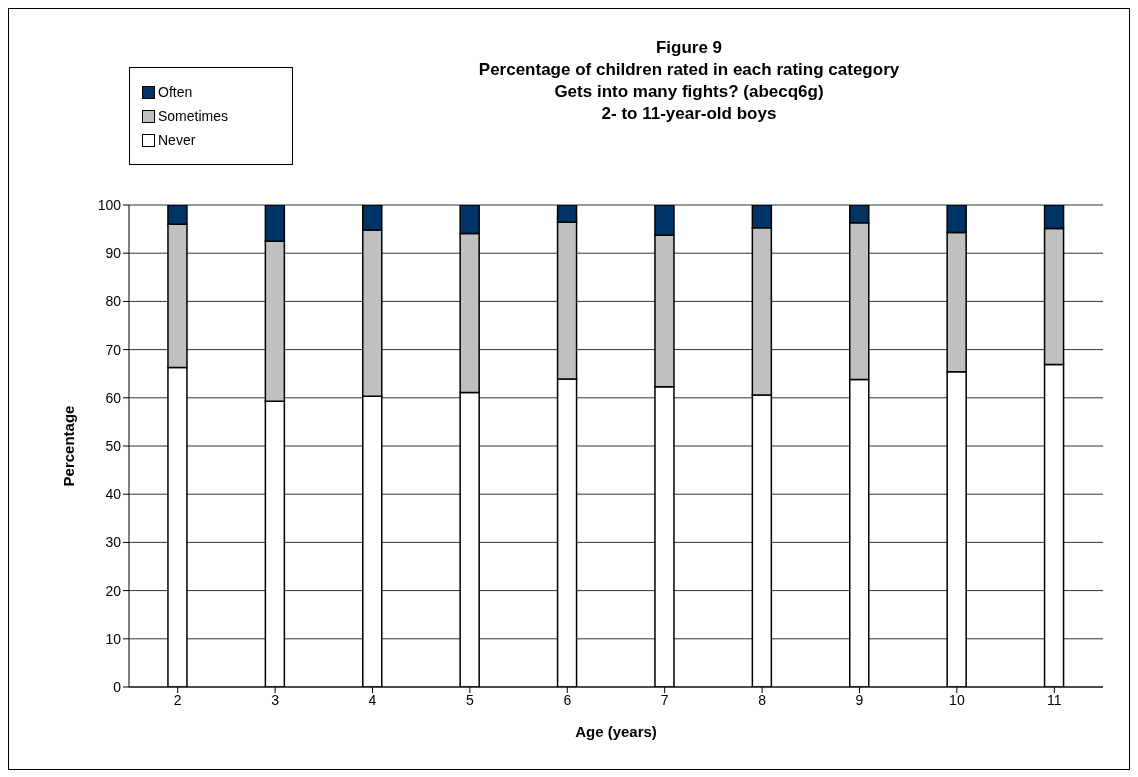  I want to click on x-tick-label: 5, so click(470, 699).